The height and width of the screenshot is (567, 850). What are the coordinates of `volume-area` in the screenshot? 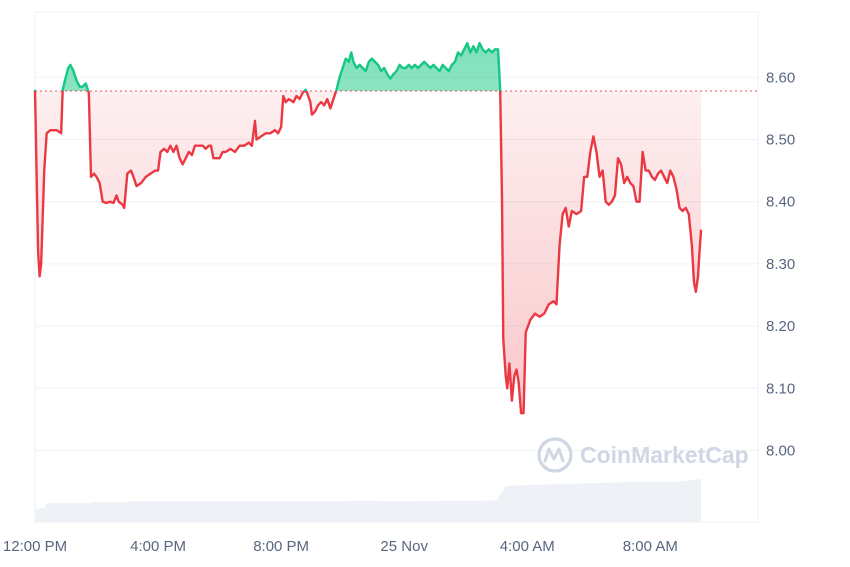 It's located at (368, 500).